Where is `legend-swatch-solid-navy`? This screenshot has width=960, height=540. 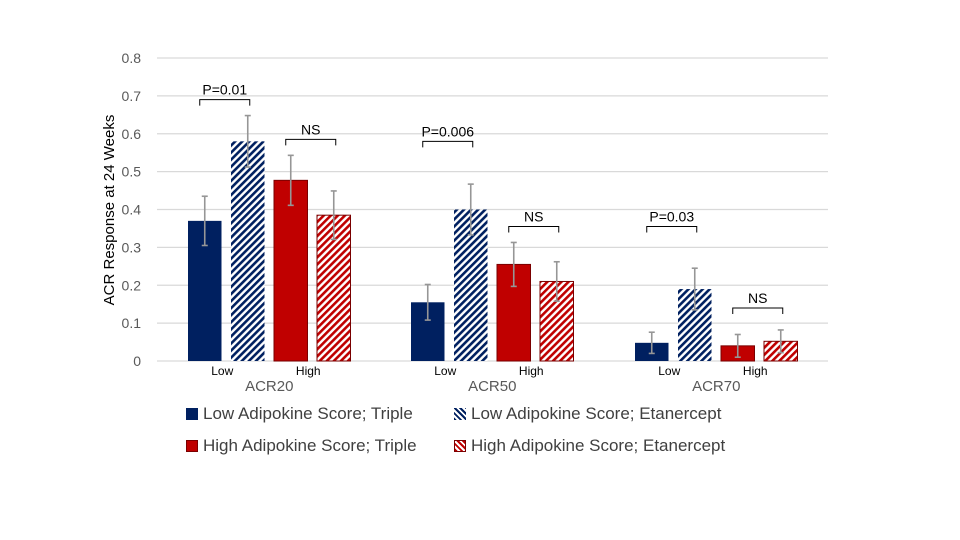 legend-swatch-solid-navy is located at coordinates (192, 414).